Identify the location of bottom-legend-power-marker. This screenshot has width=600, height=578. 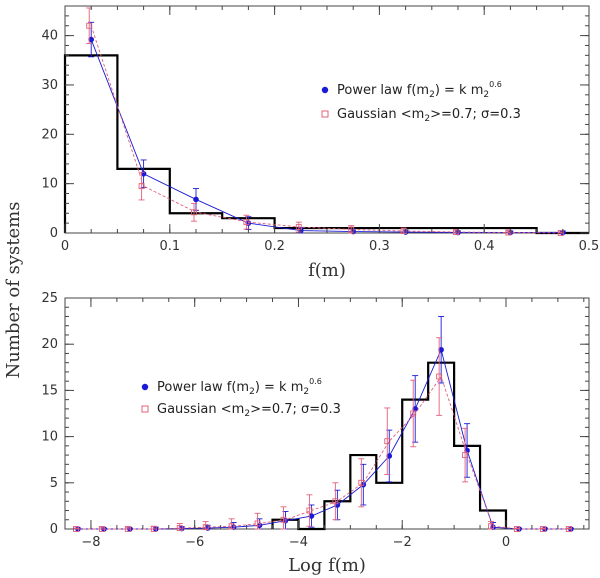
(145, 387).